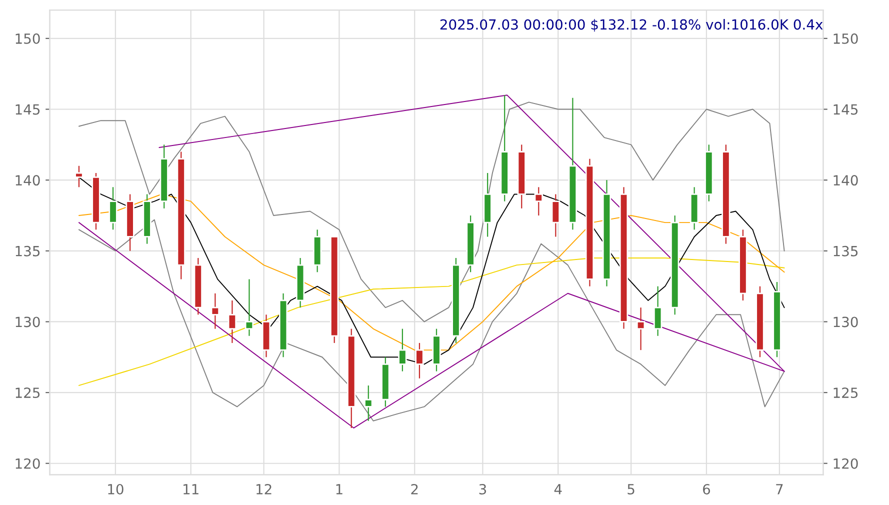 The width and height of the screenshot is (889, 505). I want to click on y2-tick-label: 145, so click(846, 109).